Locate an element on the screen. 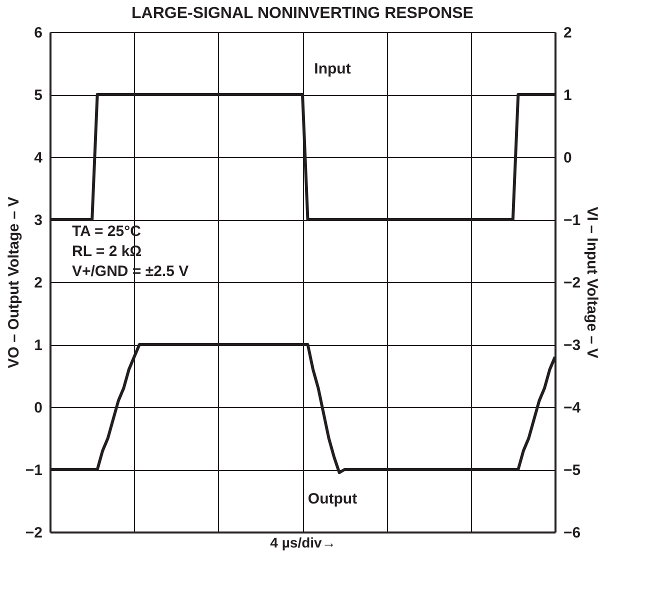 The height and width of the screenshot is (590, 662). y2-tick-label: 0 is located at coordinates (568, 158).